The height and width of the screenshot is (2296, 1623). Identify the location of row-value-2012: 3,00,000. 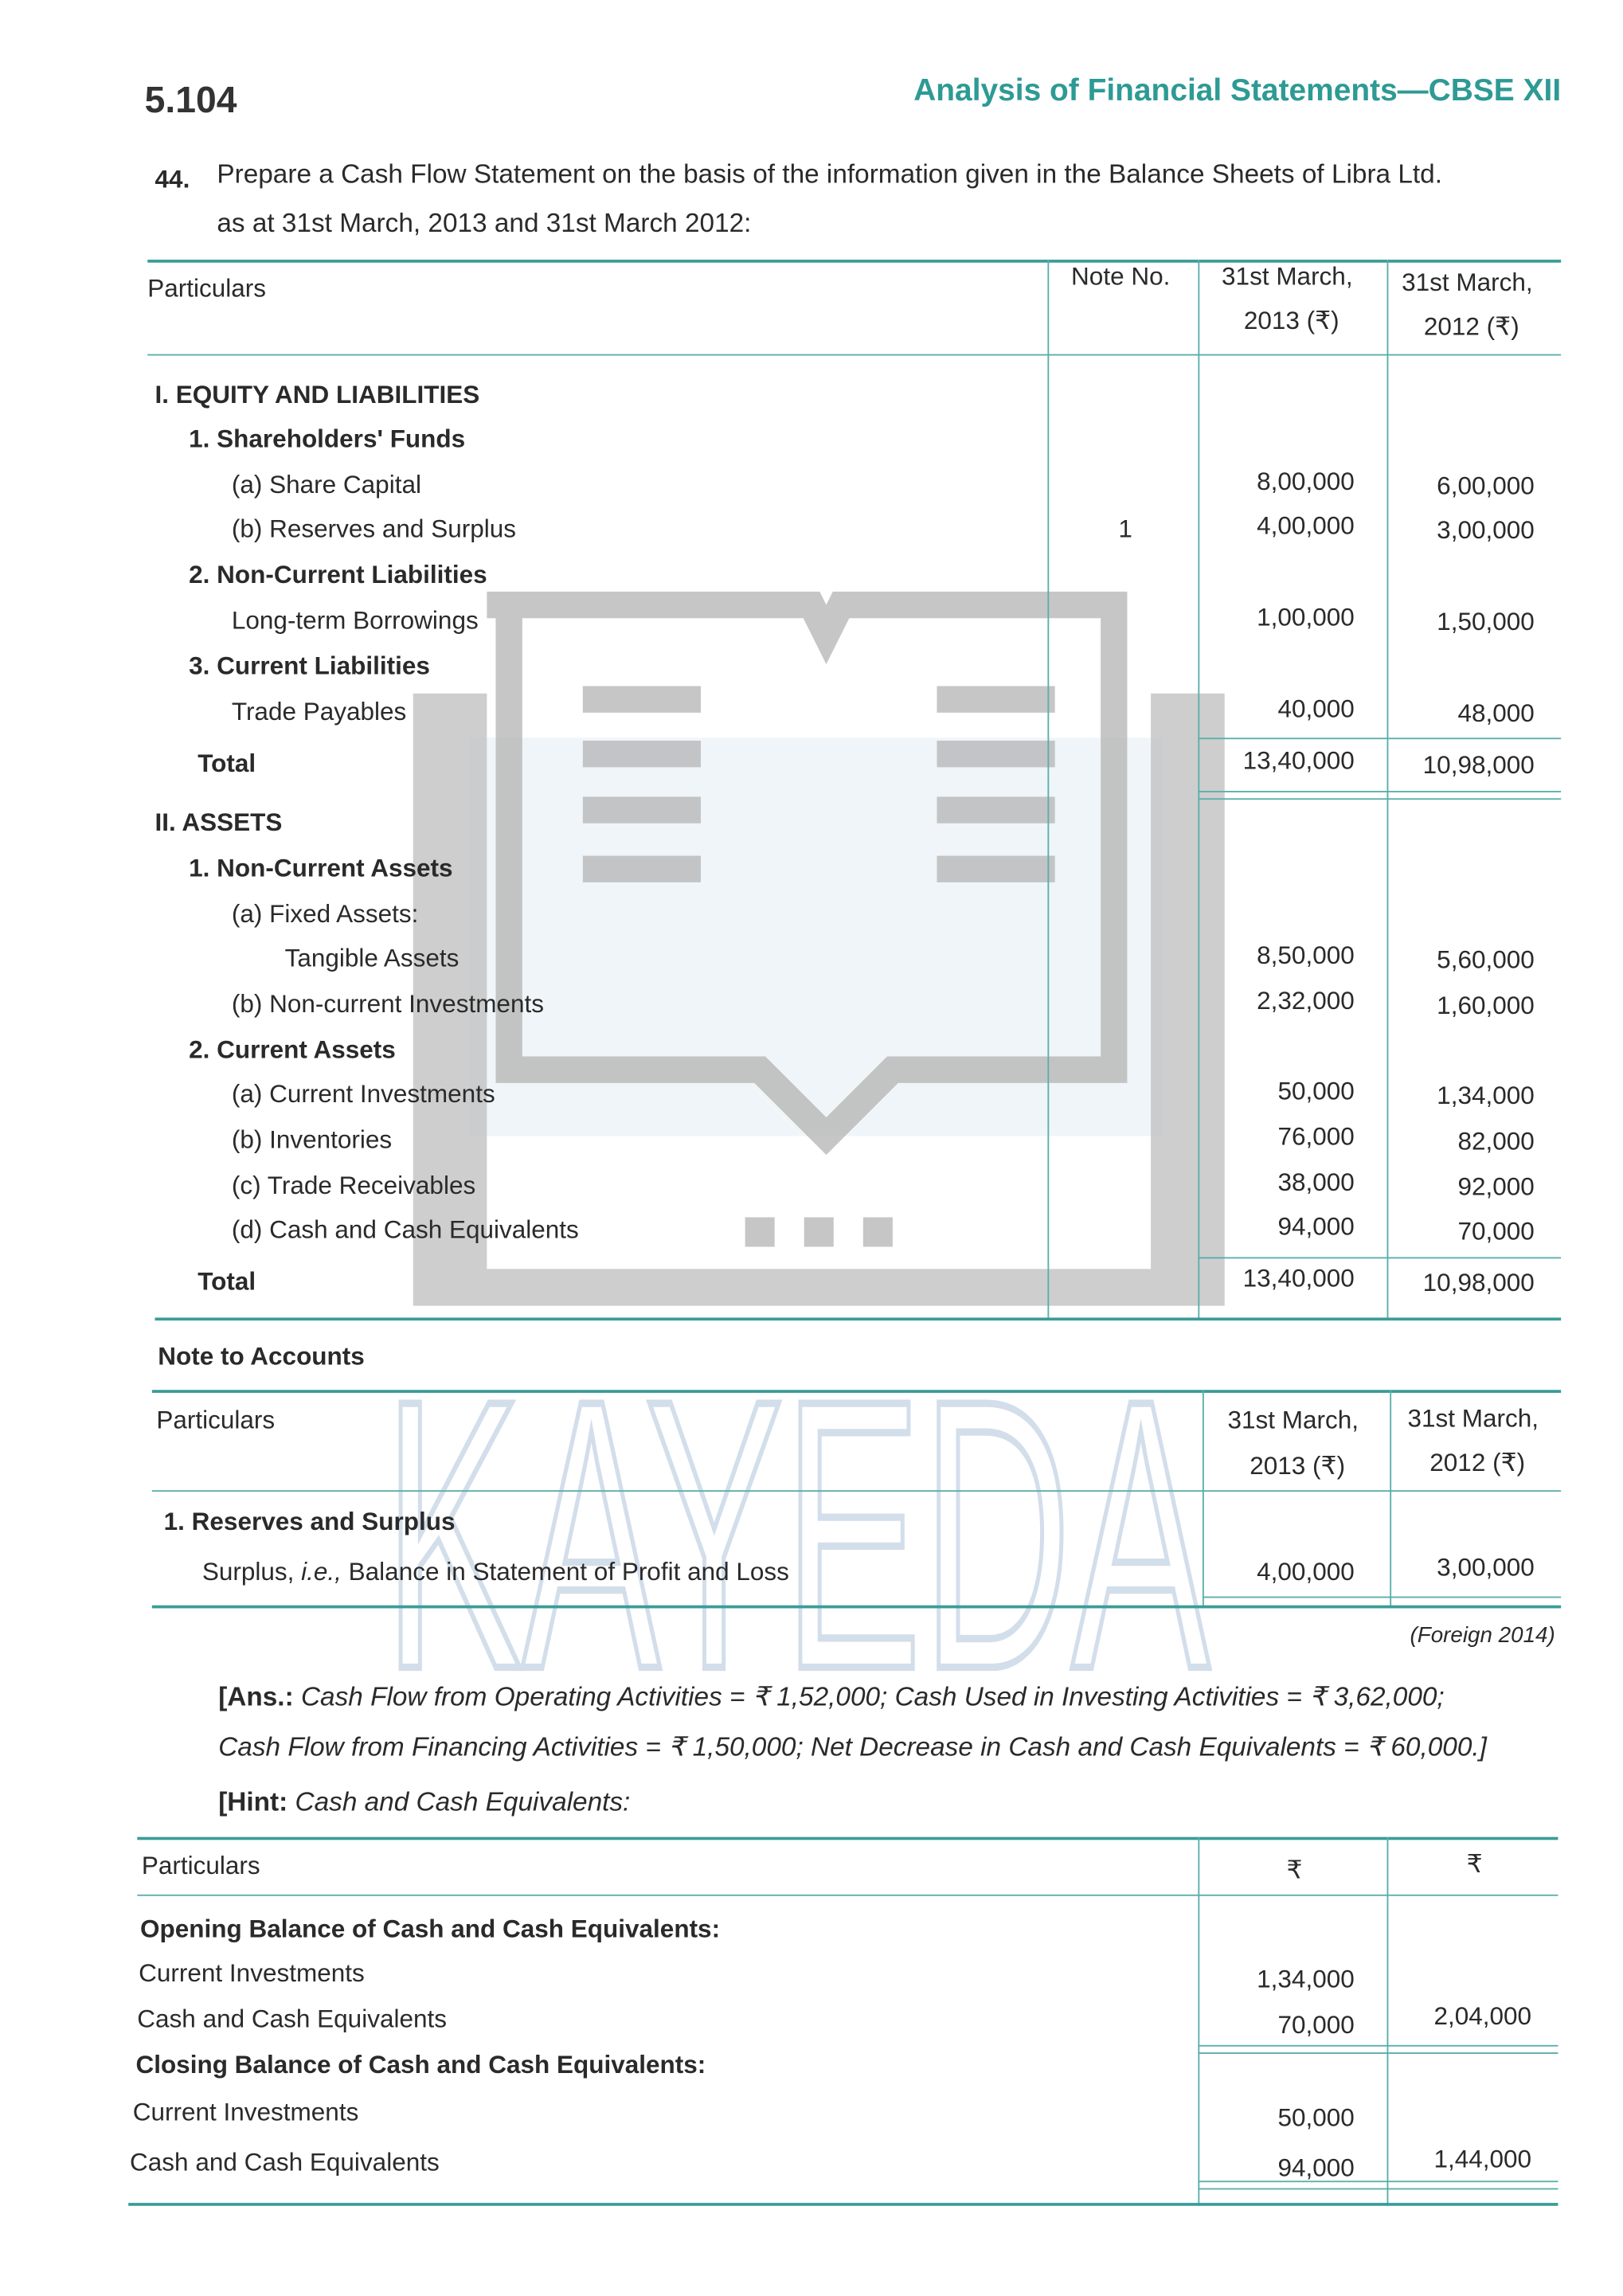
(1486, 530).